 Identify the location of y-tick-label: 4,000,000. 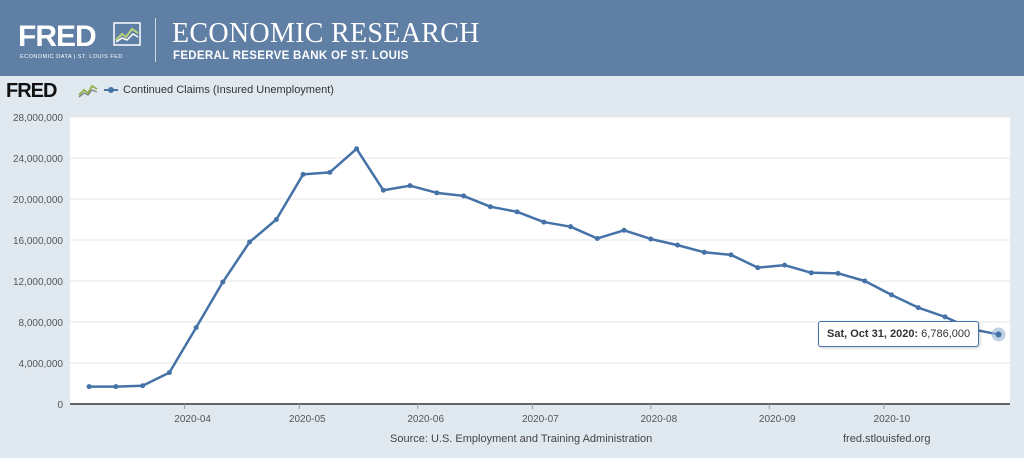
(41, 364).